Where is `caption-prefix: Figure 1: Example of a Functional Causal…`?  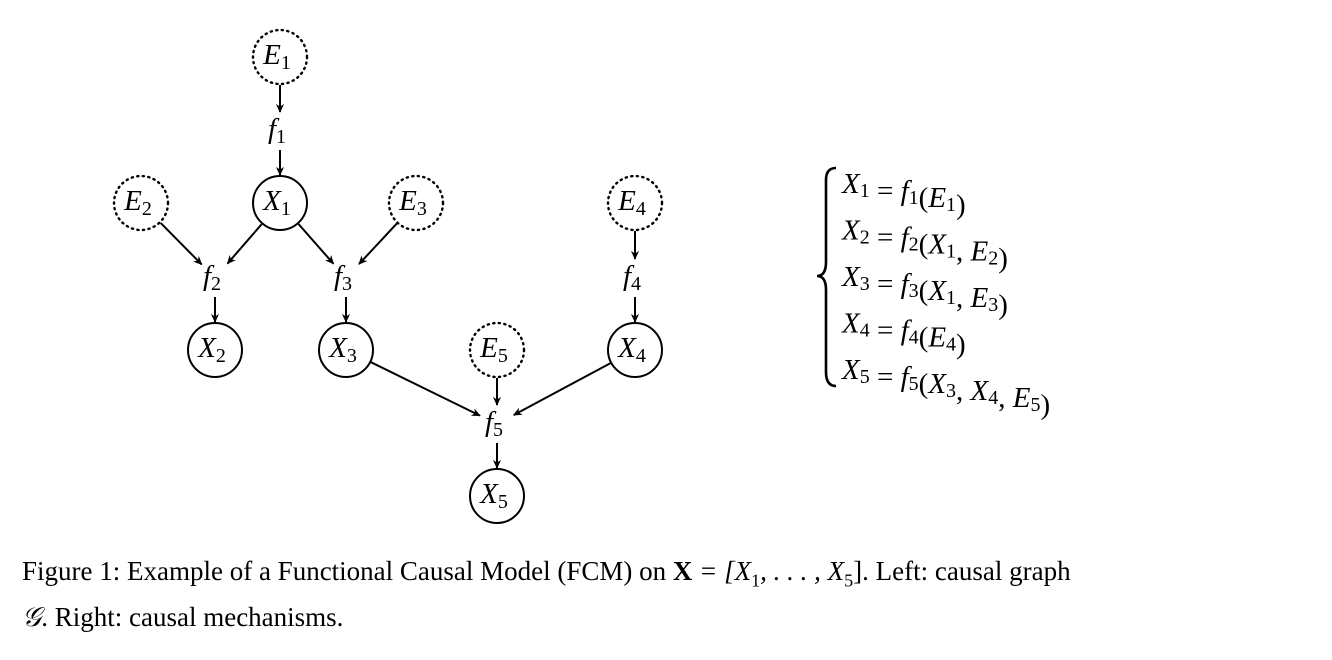
caption-prefix: Figure 1: Example of a Functional Causal… is located at coordinates (347, 571).